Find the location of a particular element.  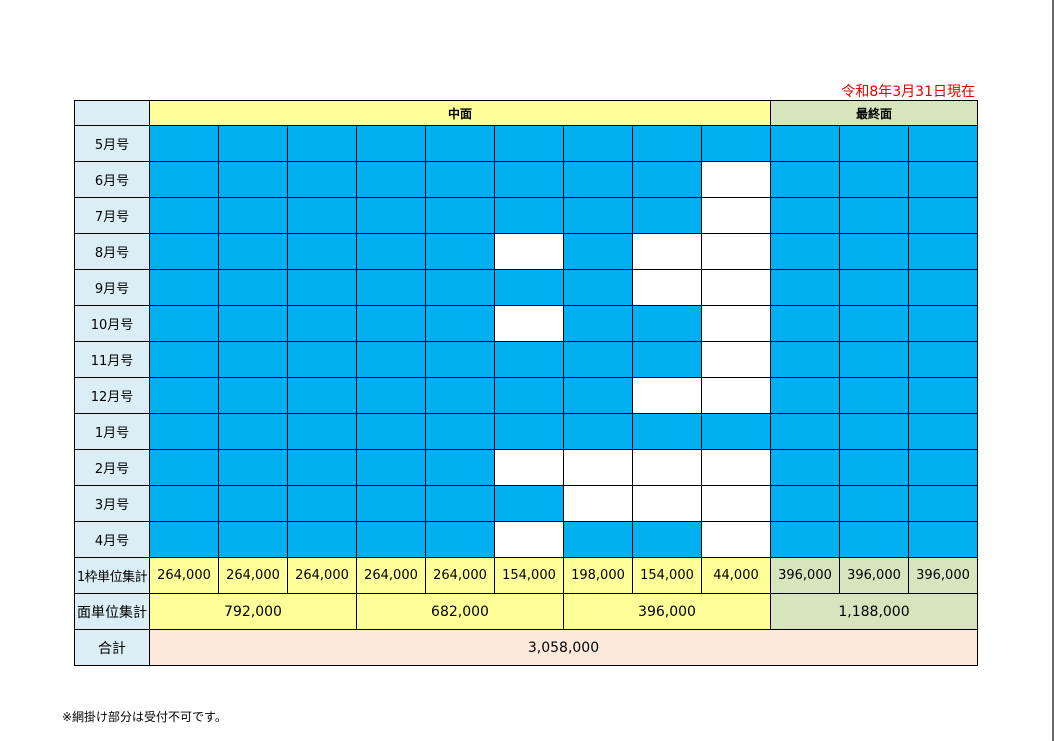

month-row: 1月号 is located at coordinates (526, 431).